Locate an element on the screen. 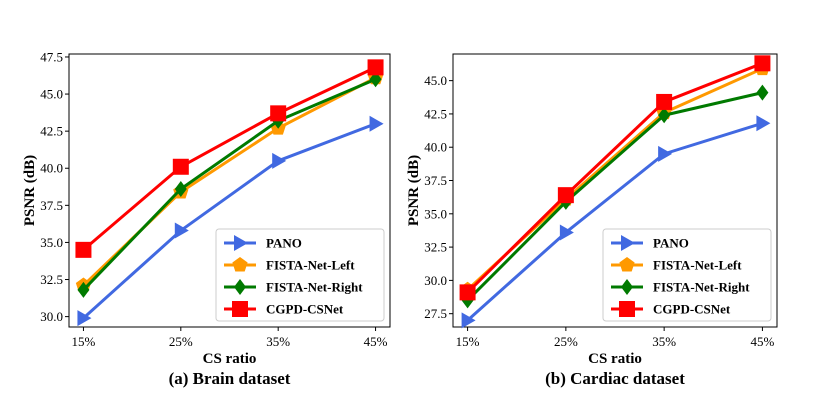 This screenshot has width=831, height=419. chart-caption: (a) Brain dataset is located at coordinates (230, 378).